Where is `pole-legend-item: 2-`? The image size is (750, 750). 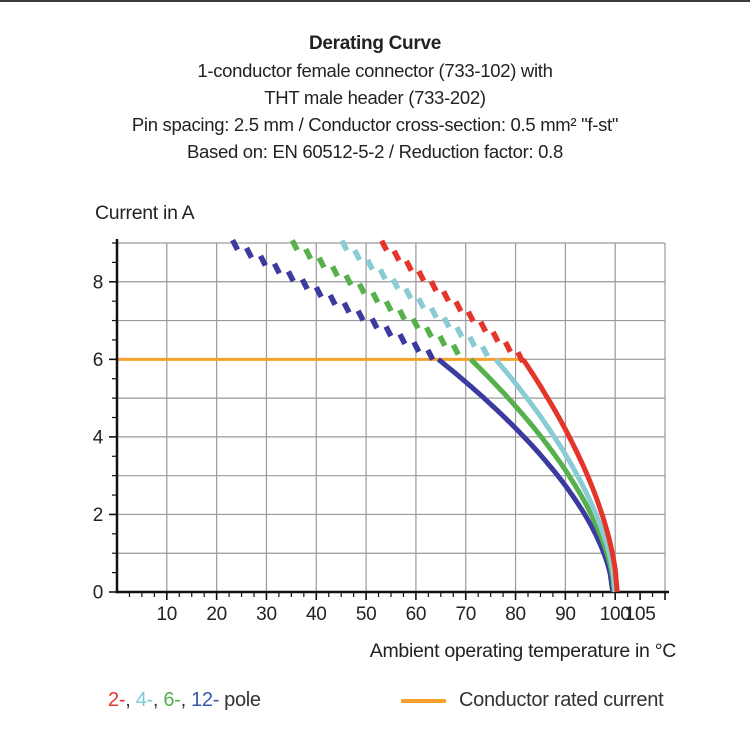
pole-legend-item: 2- is located at coordinates (117, 700).